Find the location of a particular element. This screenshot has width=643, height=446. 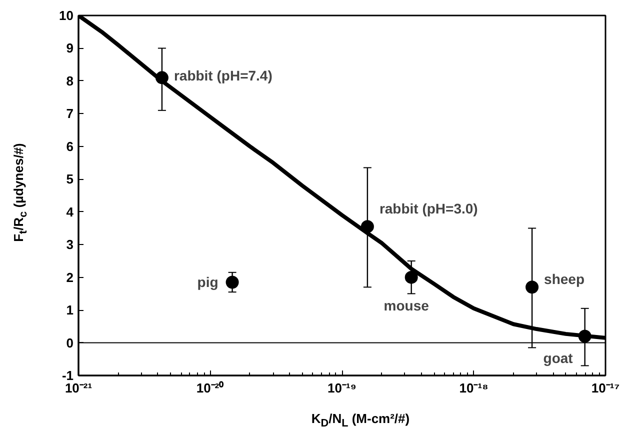

y-tick-label: 10 is located at coordinates (66, 15).